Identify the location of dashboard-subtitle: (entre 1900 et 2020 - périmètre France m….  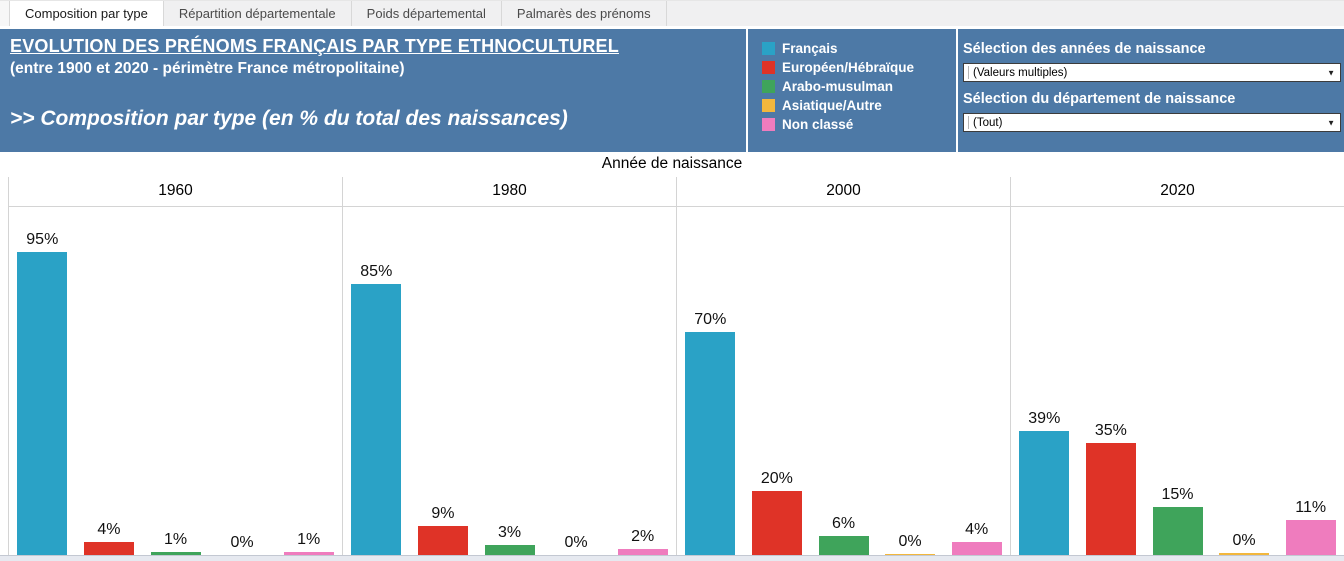
(207, 68).